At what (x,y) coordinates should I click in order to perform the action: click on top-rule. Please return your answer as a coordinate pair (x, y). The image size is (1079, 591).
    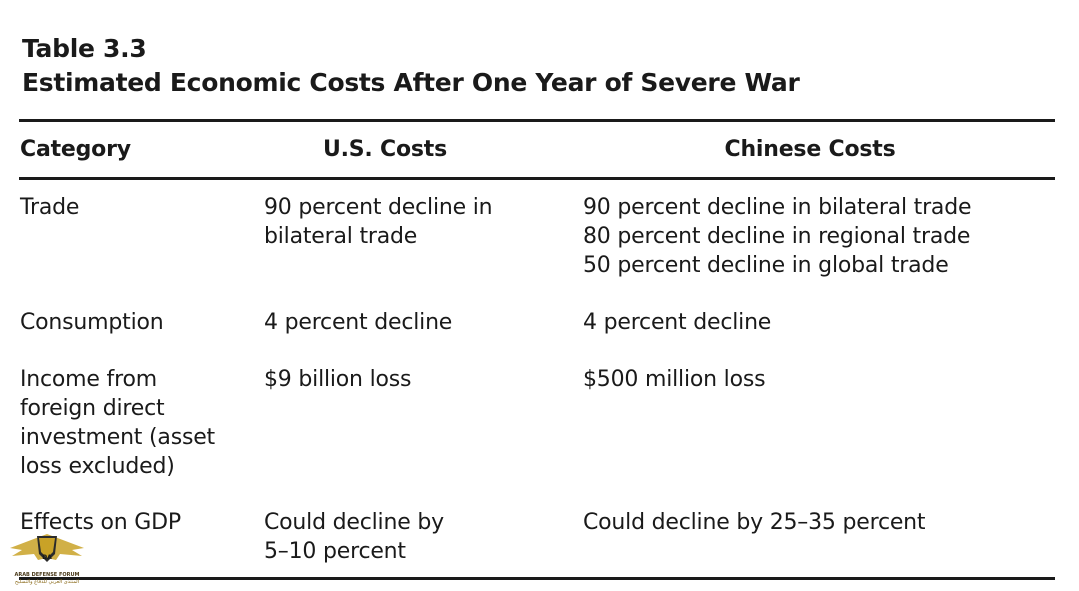
    Looking at the image, I should click on (537, 120).